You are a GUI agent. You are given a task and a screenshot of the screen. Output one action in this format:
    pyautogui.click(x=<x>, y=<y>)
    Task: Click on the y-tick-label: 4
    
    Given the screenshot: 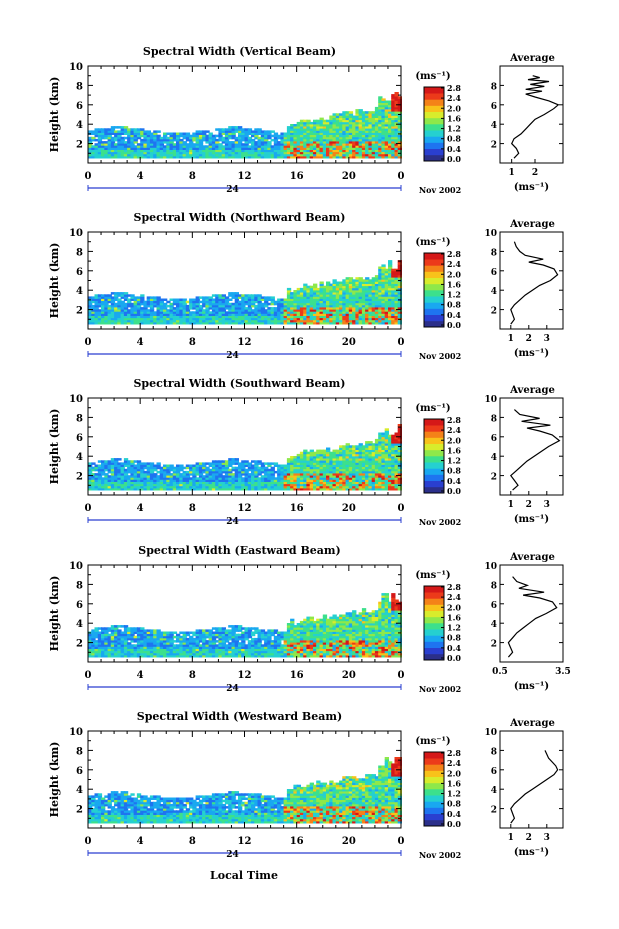 What is the action you would take?
    pyautogui.click(x=79, y=457)
    